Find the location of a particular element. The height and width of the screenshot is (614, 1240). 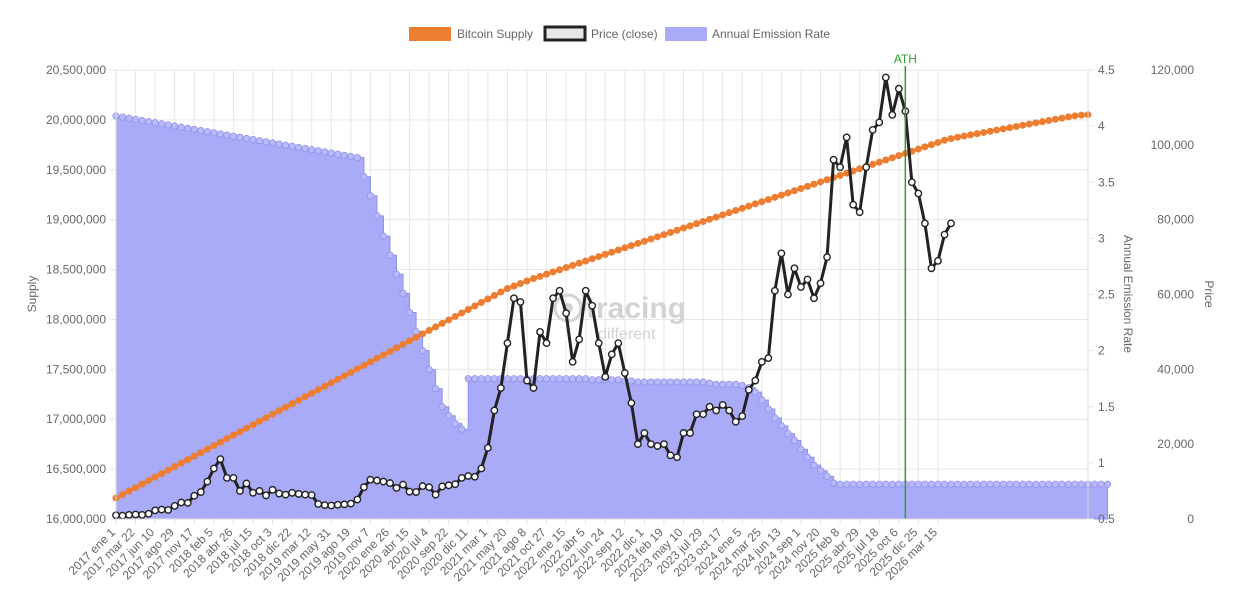

legend-swatch-price is located at coordinates (565, 33).